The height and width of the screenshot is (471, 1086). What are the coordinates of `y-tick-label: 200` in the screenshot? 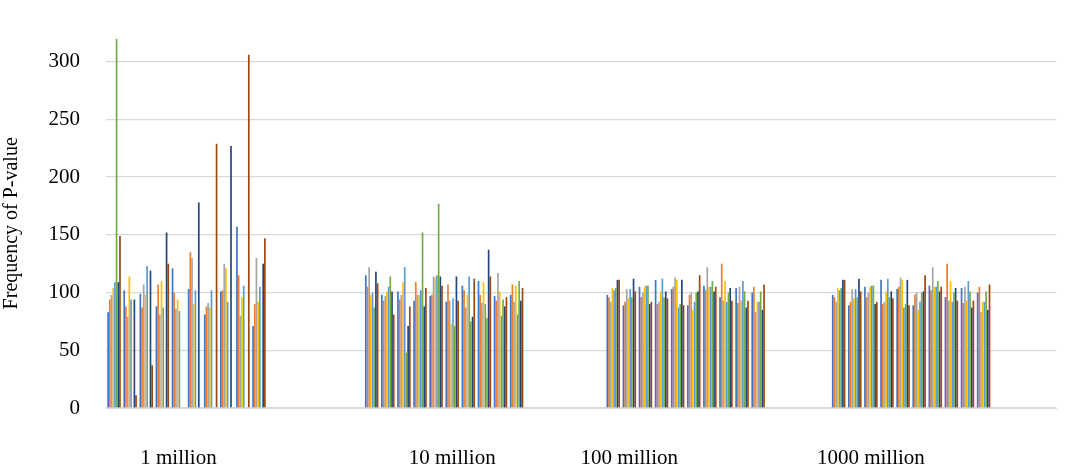 It's located at (64, 175).